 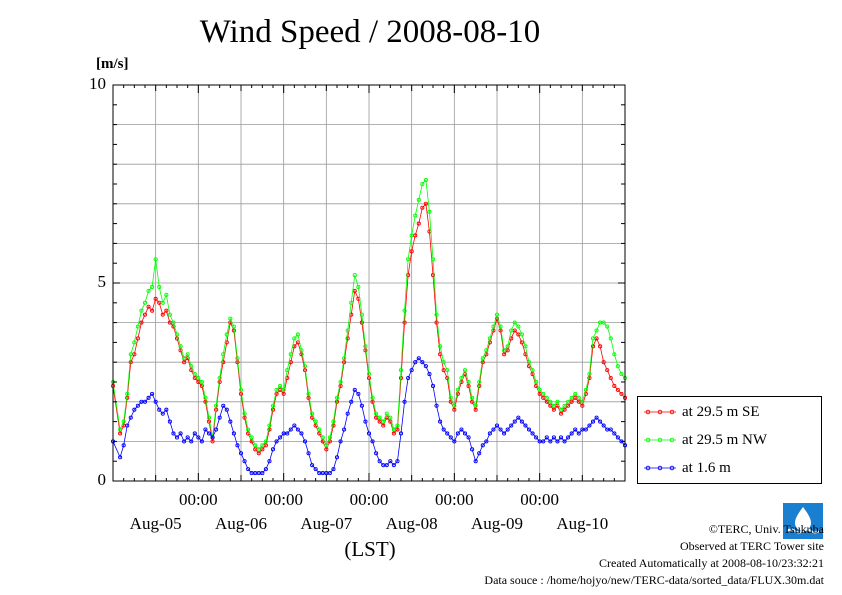 I want to click on x-axis-label: (LST), so click(x=370, y=549).